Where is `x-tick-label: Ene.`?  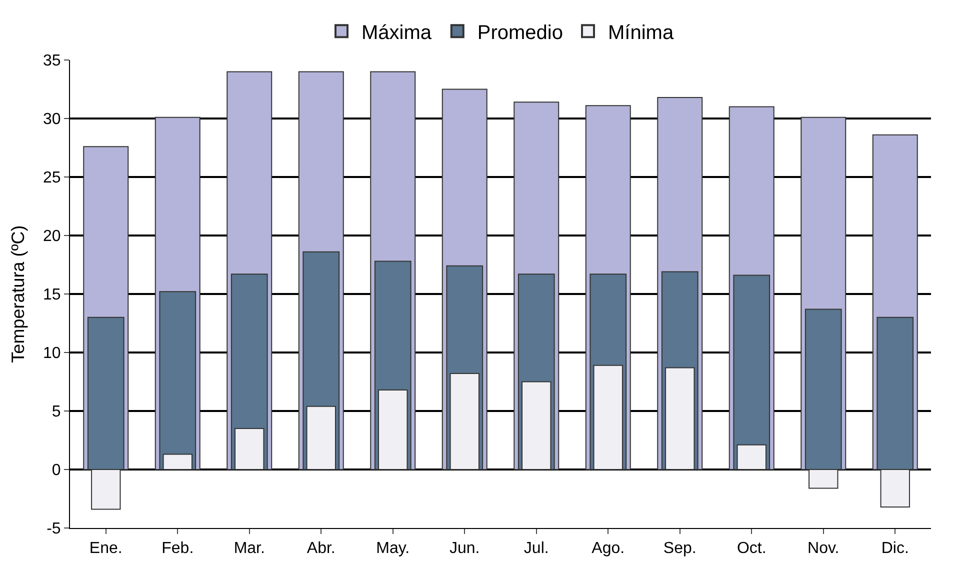
x-tick-label: Ene. is located at coordinates (105, 549).